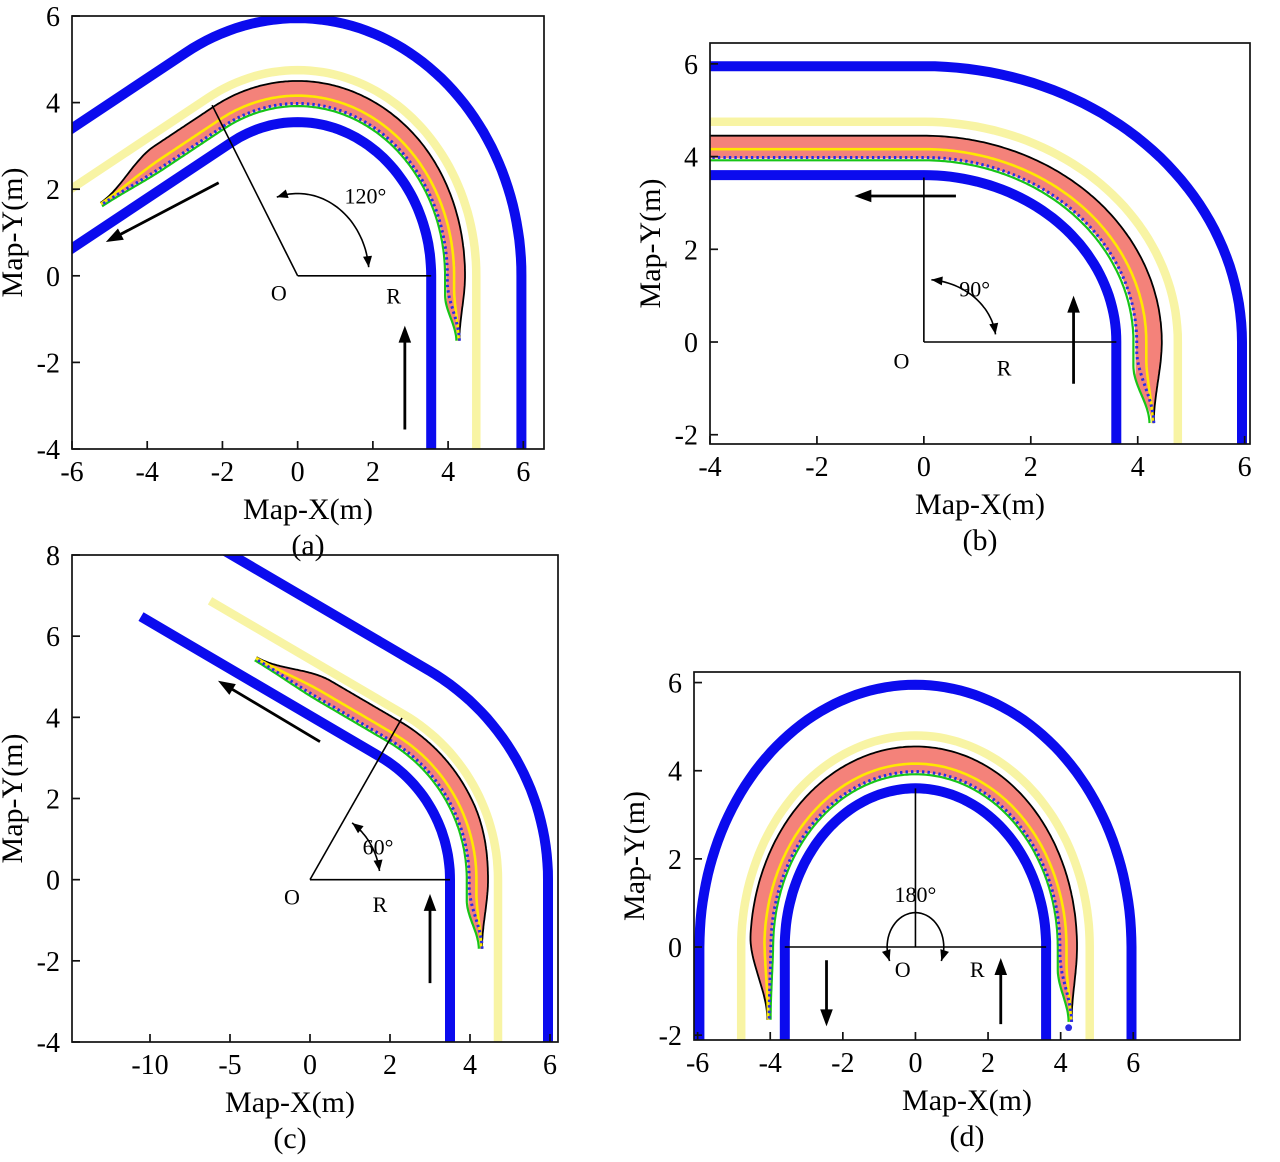  I want to click on panel-b-plot-area, so click(978, 252).